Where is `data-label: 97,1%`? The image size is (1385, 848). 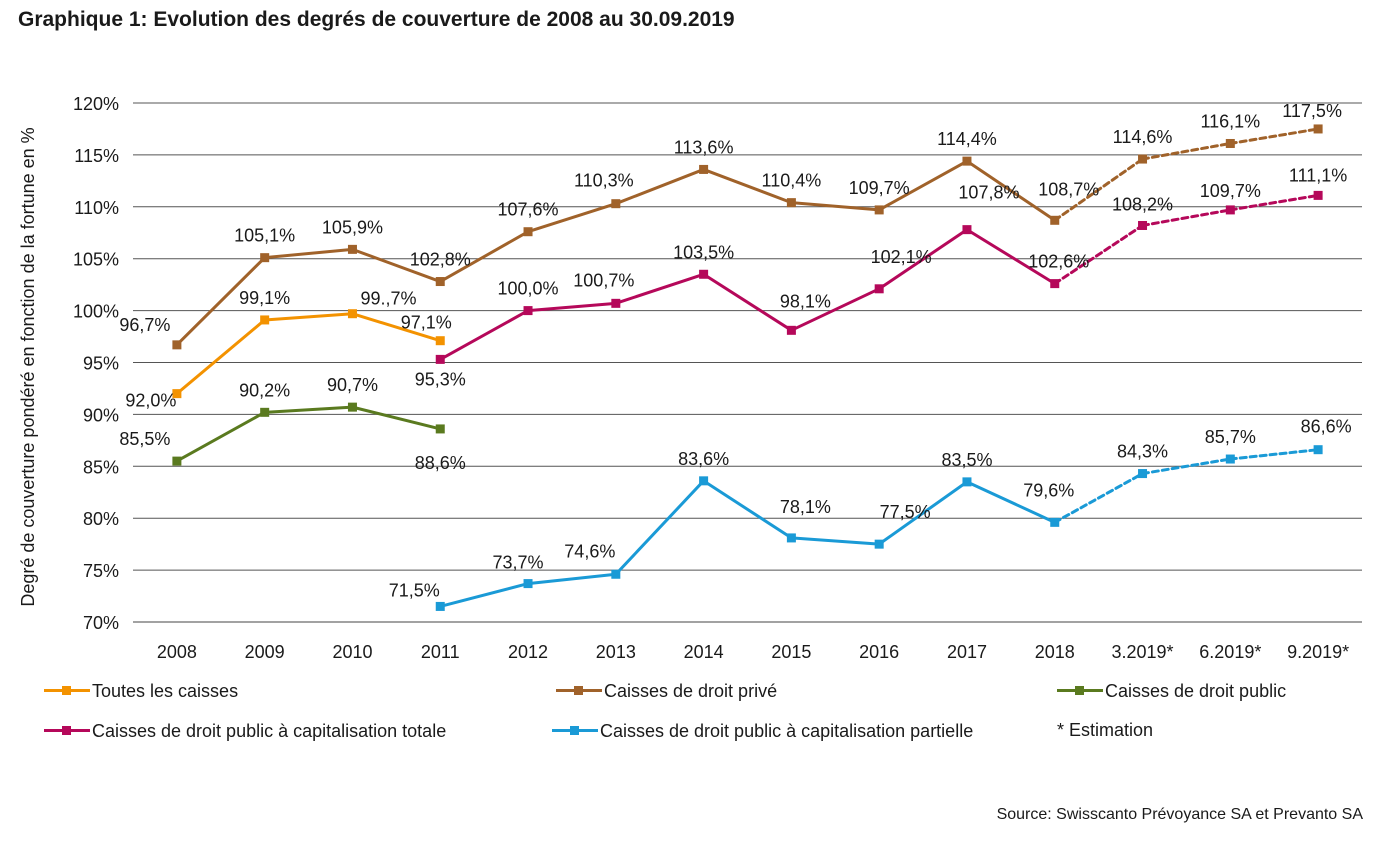
data-label: 97,1% is located at coordinates (426, 323).